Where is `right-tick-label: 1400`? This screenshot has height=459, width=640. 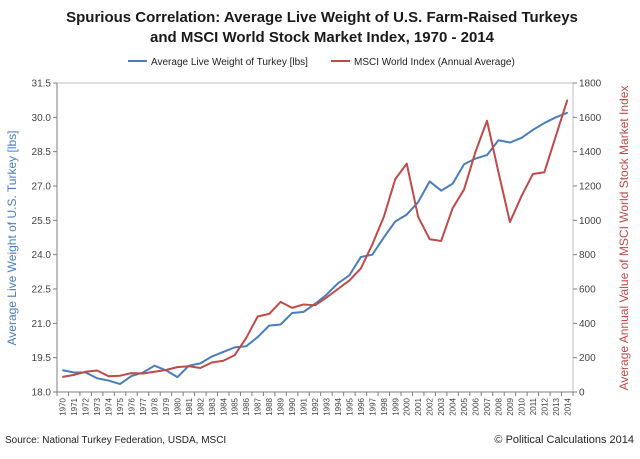
right-tick-label: 1400 is located at coordinates (590, 152).